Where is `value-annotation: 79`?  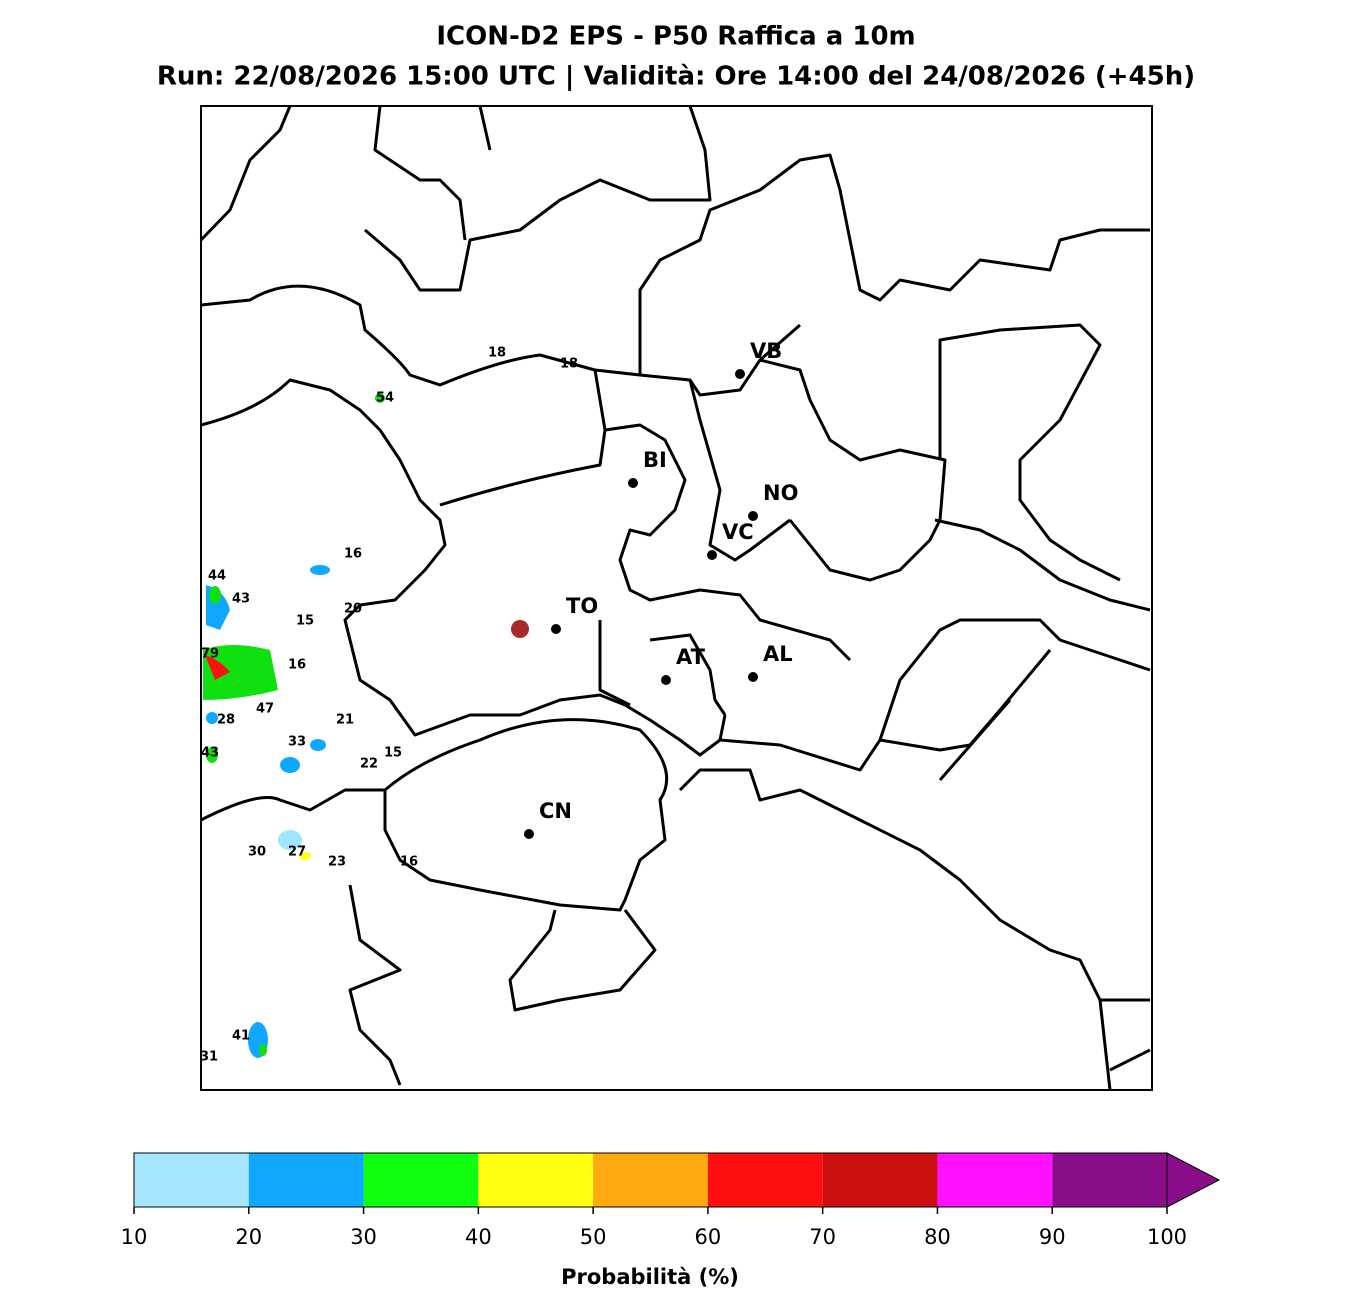
value-annotation: 79 is located at coordinates (210, 654).